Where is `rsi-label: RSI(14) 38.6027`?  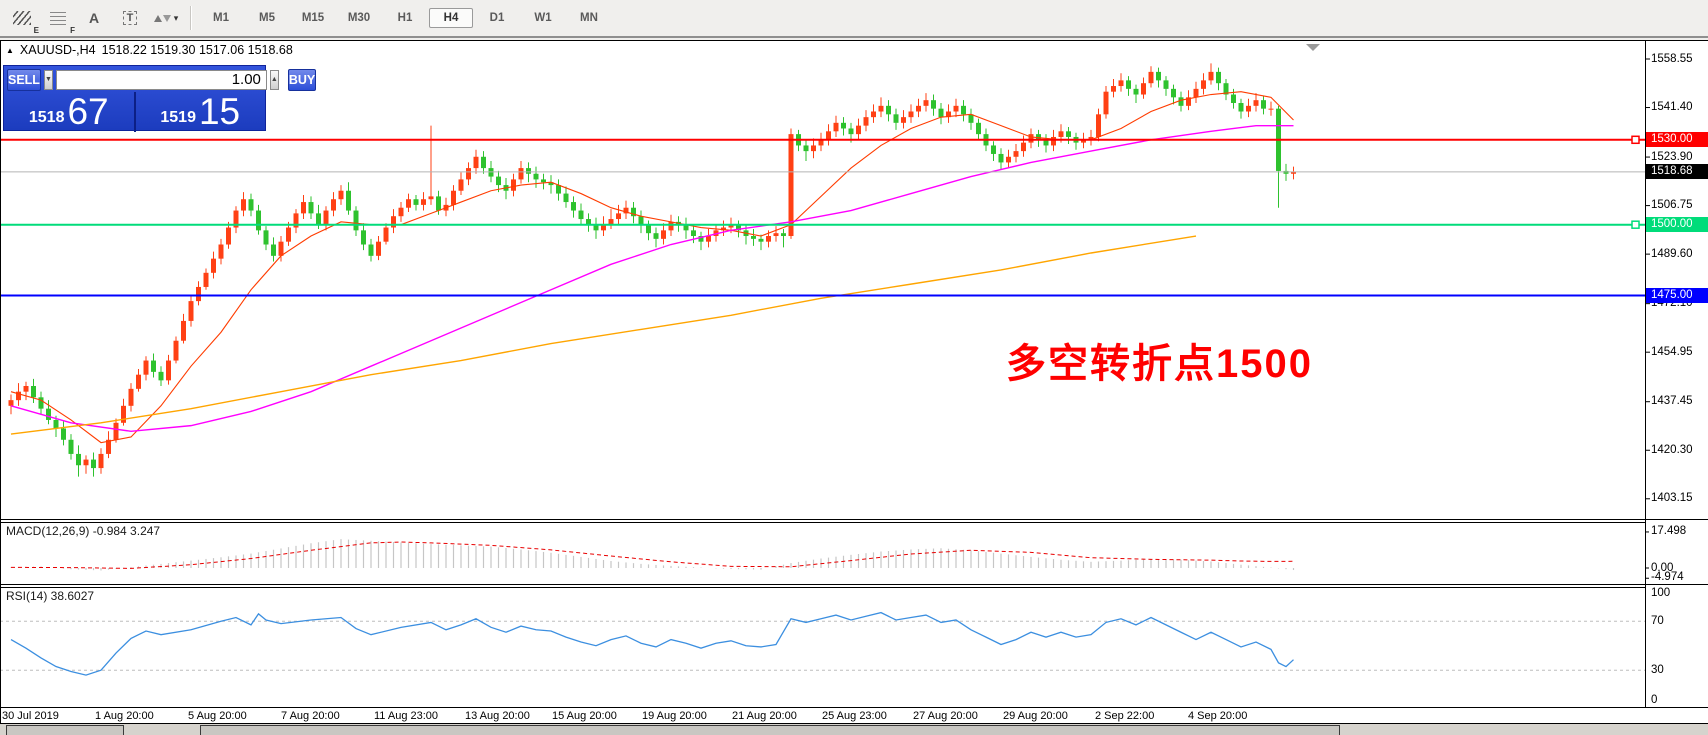 rsi-label: RSI(14) 38.6027 is located at coordinates (50, 596).